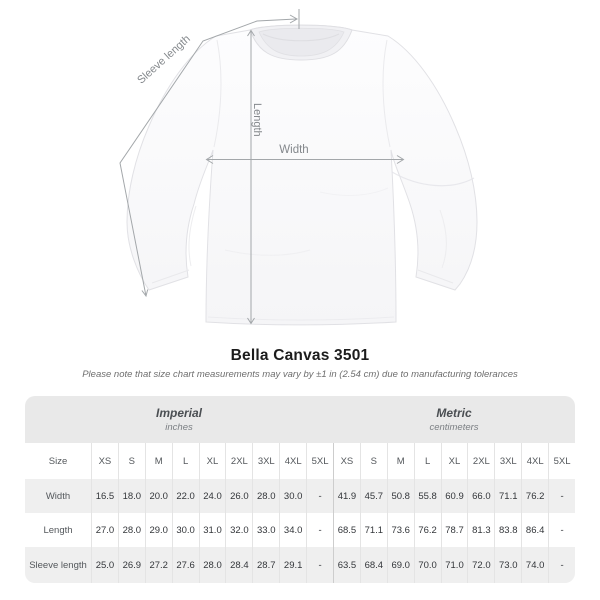 The height and width of the screenshot is (600, 600). Describe the element at coordinates (481, 496) in the screenshot. I see `value-cell-metric: 66.0` at that location.